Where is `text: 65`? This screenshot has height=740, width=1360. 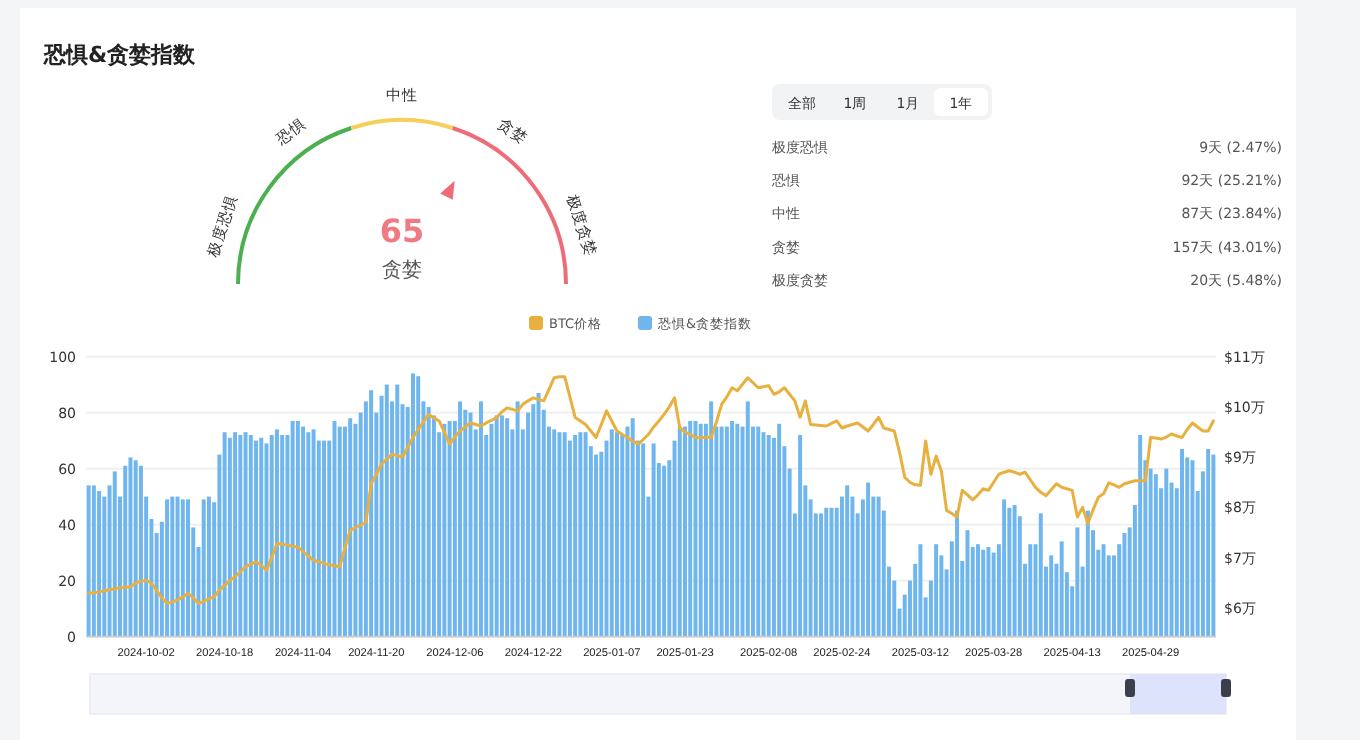
text: 65 is located at coordinates (402, 231).